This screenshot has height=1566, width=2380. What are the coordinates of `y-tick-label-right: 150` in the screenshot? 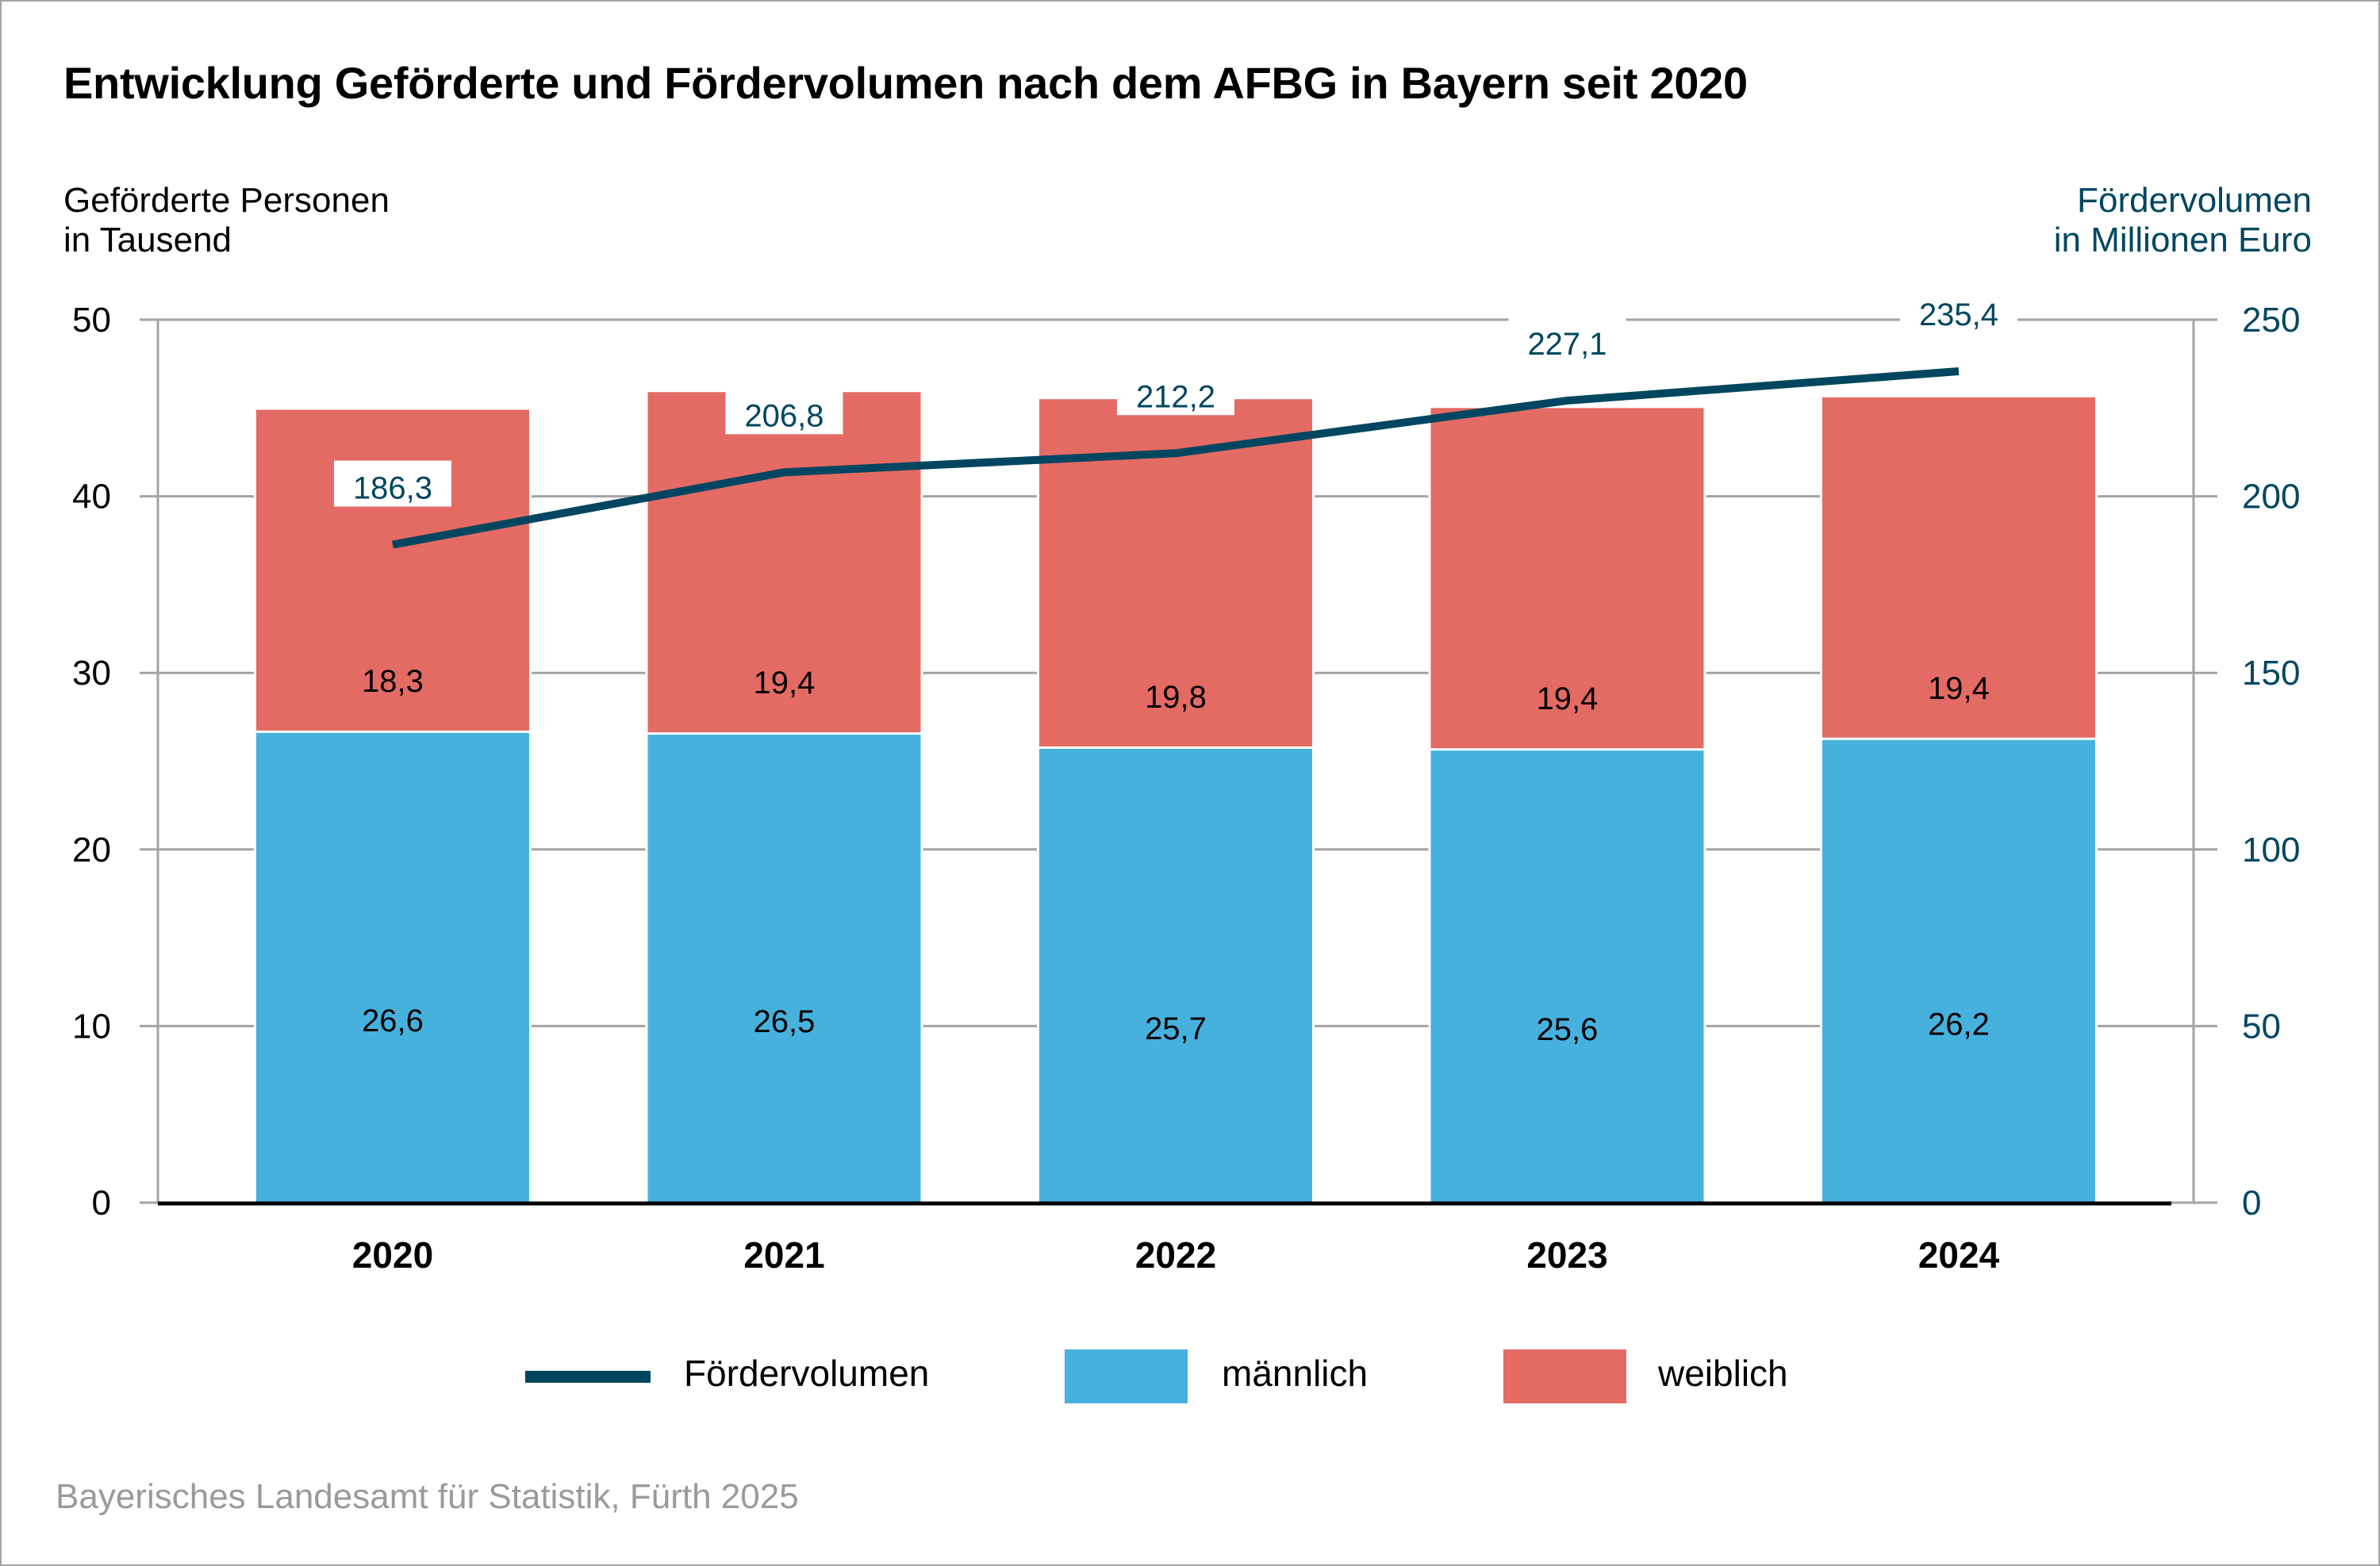 It's located at (2271, 673).